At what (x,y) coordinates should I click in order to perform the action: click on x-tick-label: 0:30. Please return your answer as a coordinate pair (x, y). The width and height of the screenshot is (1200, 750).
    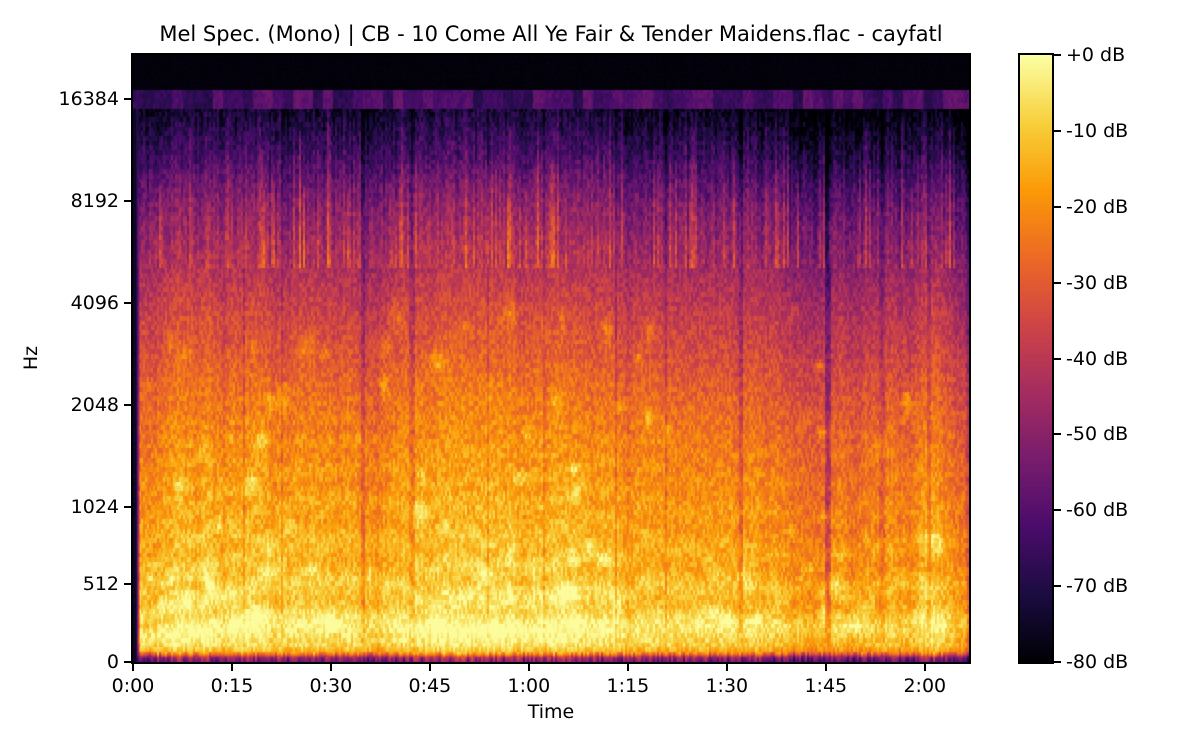
    Looking at the image, I should click on (331, 686).